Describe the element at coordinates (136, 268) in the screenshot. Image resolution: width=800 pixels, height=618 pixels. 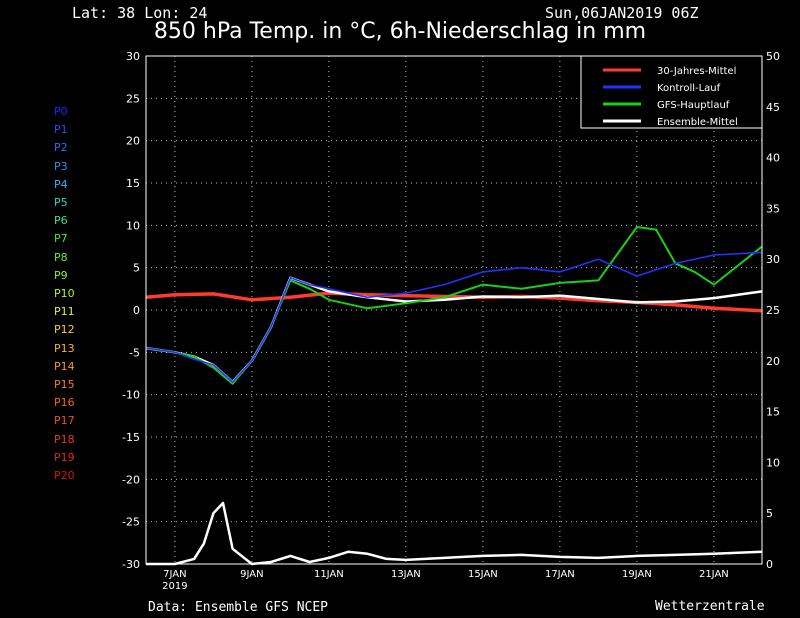
I see `y-left-tick-label: 5` at that location.